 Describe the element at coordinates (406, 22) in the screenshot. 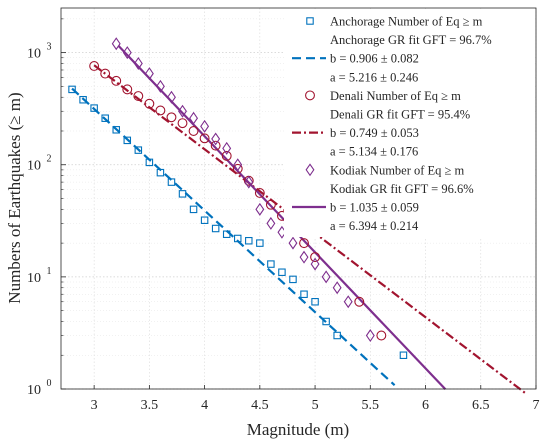

I see `legend-label: Anchorage Number of Eq ≥ m` at that location.